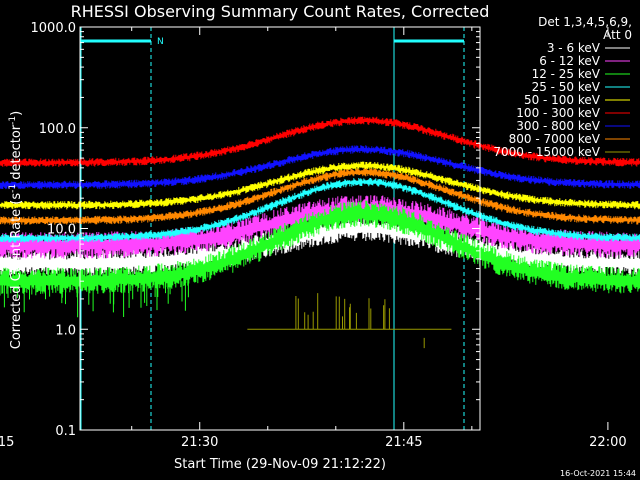  I want to click on legend-label: 7000 - 15000 keV, so click(546, 152).